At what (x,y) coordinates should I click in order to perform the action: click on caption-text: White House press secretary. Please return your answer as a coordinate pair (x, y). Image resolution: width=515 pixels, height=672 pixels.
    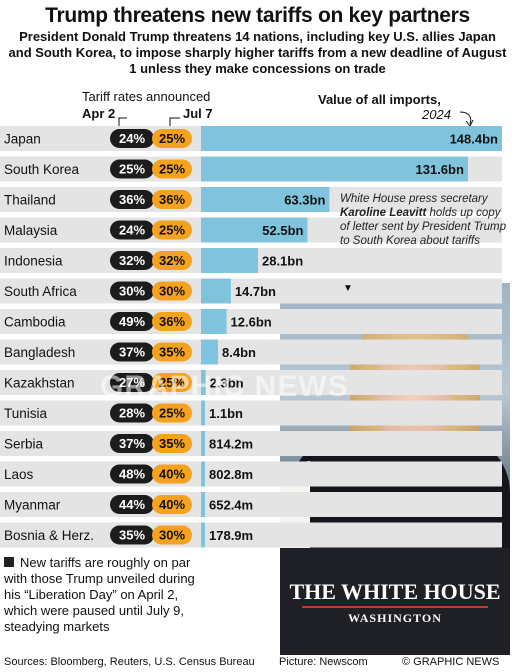
    Looking at the image, I should click on (414, 199).